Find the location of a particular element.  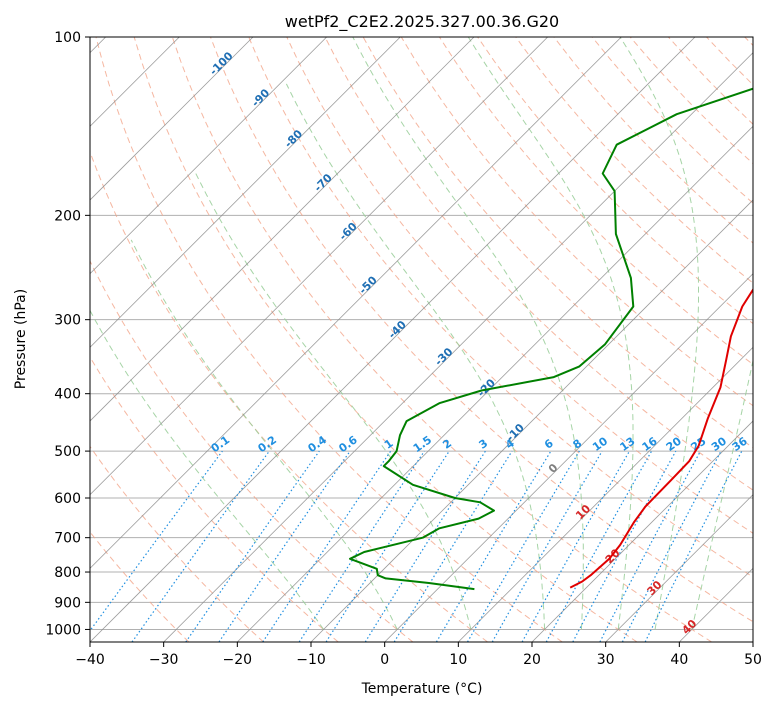

x-tick-label: −40 is located at coordinates (90, 660).